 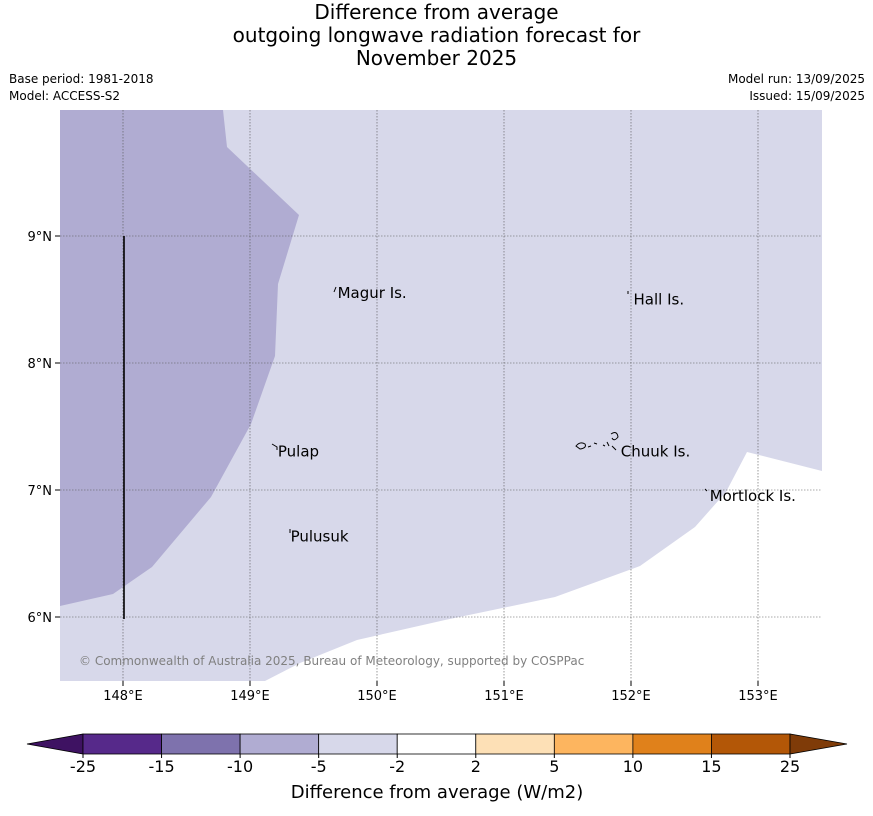 I want to click on lat-label-9: 9°N, so click(x=40, y=237).